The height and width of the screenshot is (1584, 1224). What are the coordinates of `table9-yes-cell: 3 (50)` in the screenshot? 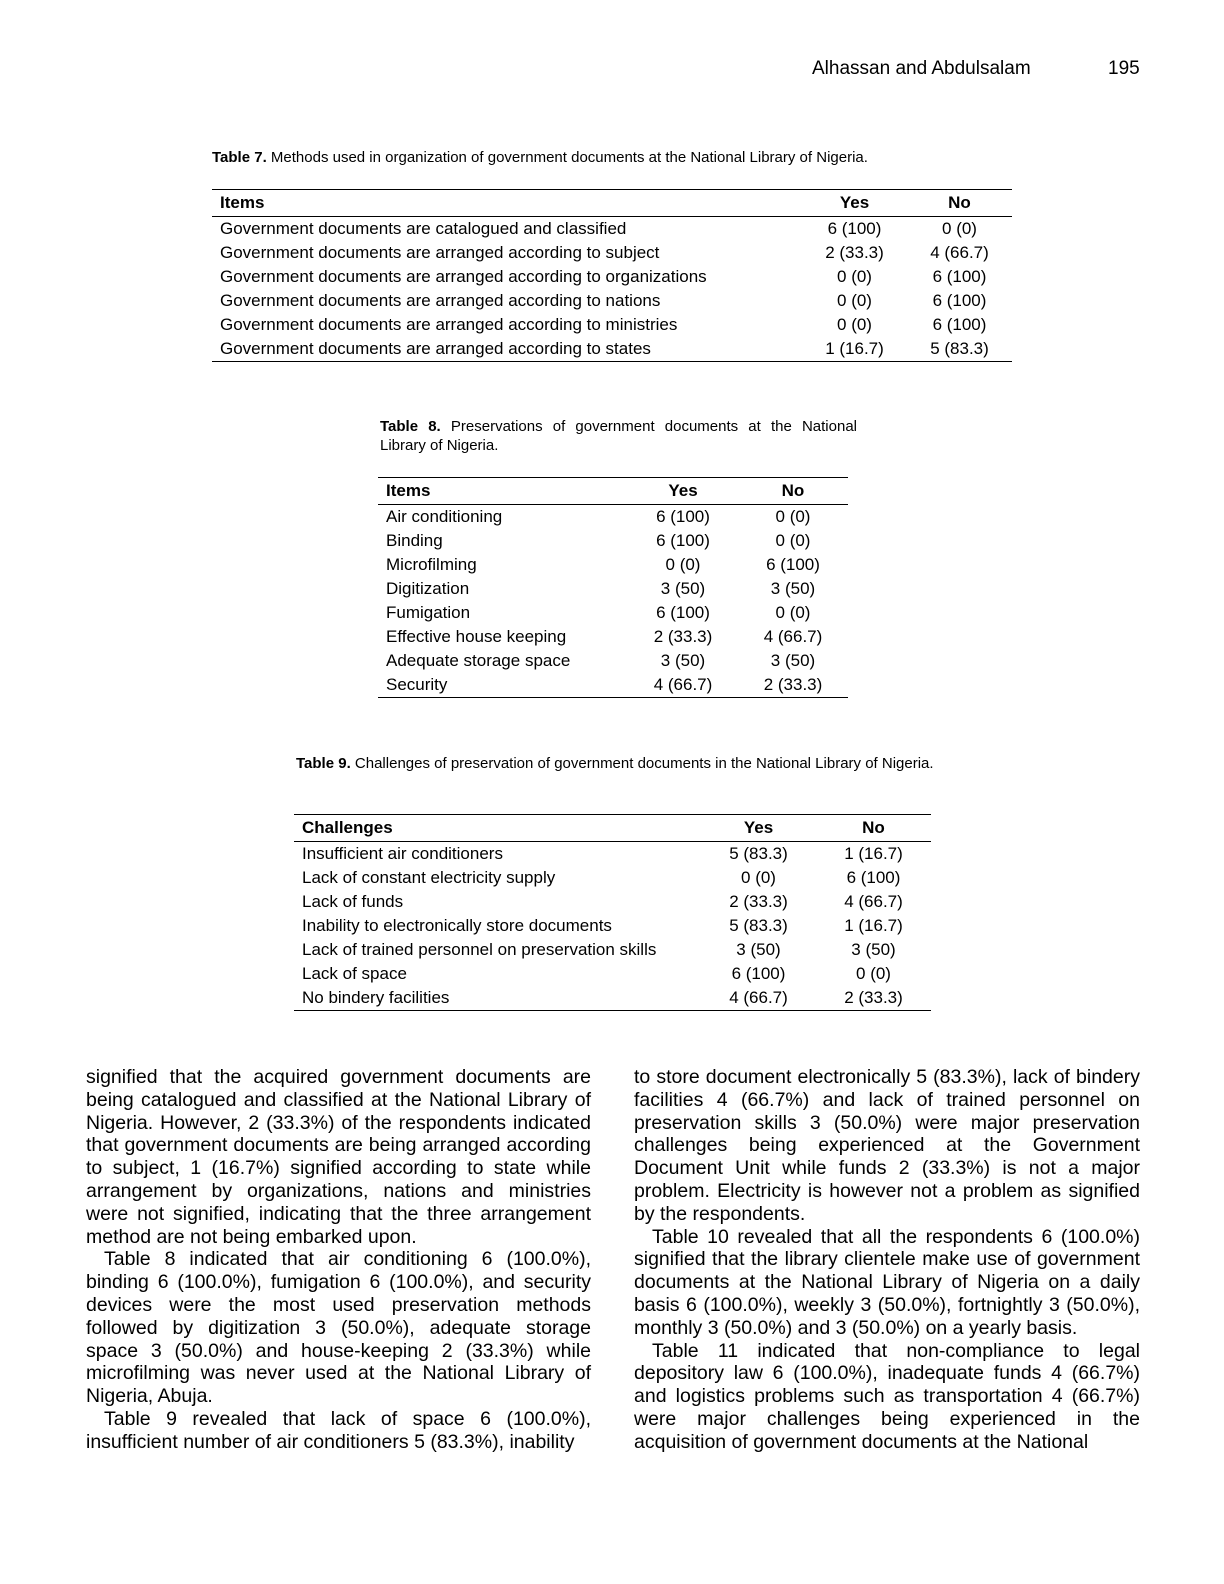 It's located at (758, 949).